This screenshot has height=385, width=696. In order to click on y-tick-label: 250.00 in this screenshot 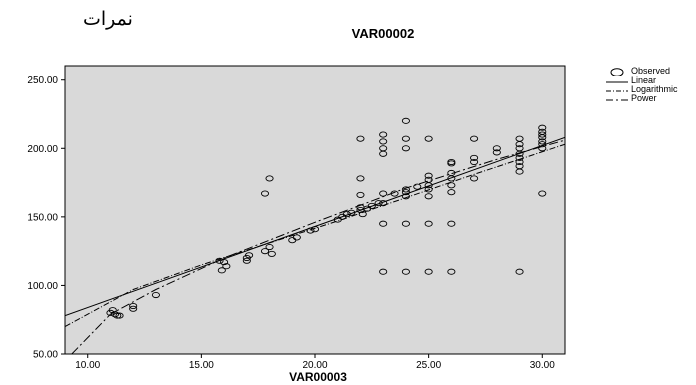, I will do `click(42, 80)`.